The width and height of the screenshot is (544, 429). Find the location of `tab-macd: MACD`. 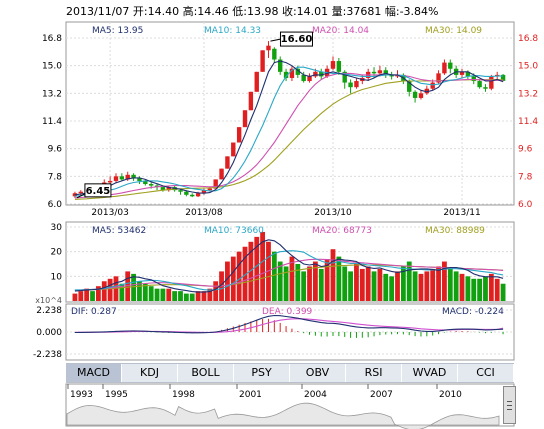

tab-macd: MACD is located at coordinates (94, 373).